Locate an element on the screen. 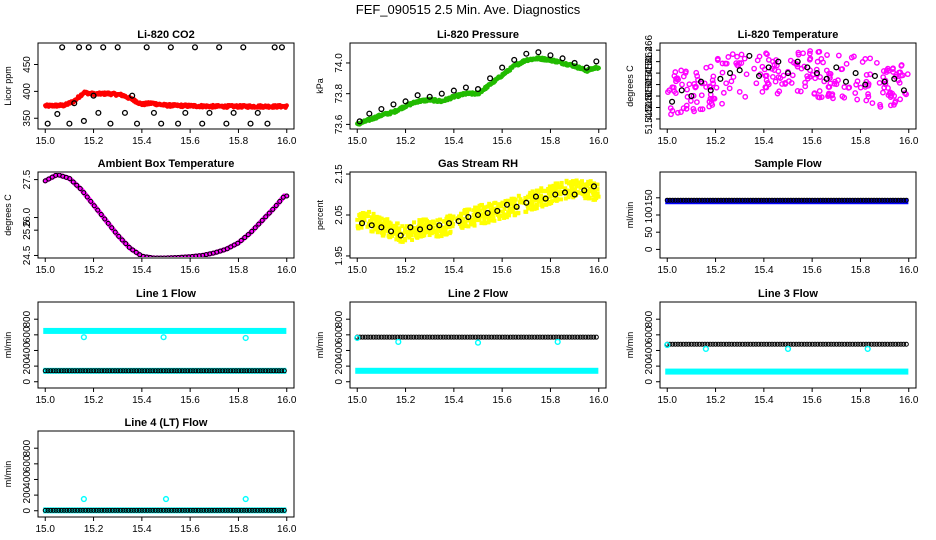 This screenshot has width=936, height=540. y-tick-label: 51.462 is located at coordinates (649, 61).